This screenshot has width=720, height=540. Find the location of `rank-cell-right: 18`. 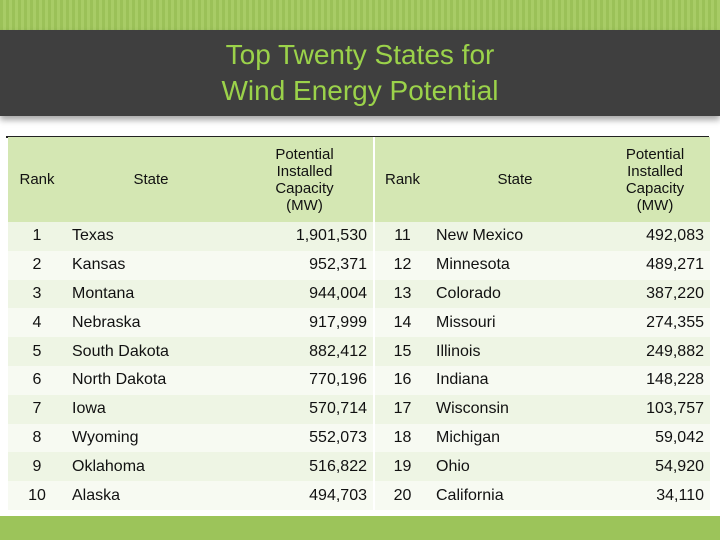

rank-cell-right: 18 is located at coordinates (401, 438).